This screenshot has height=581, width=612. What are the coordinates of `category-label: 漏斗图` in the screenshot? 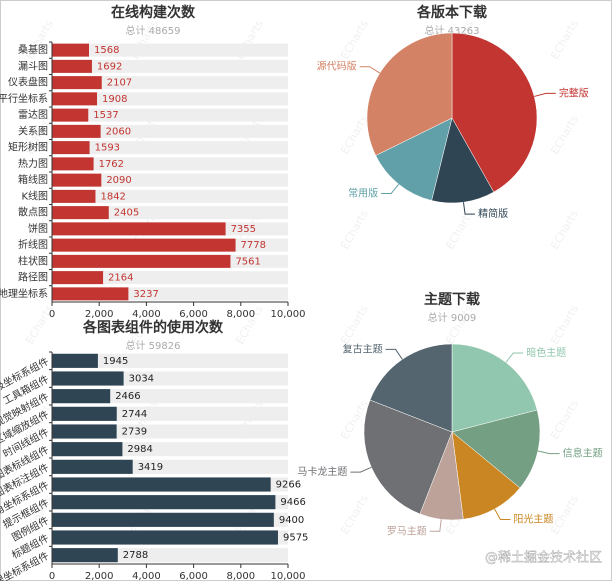 It's located at (33, 66).